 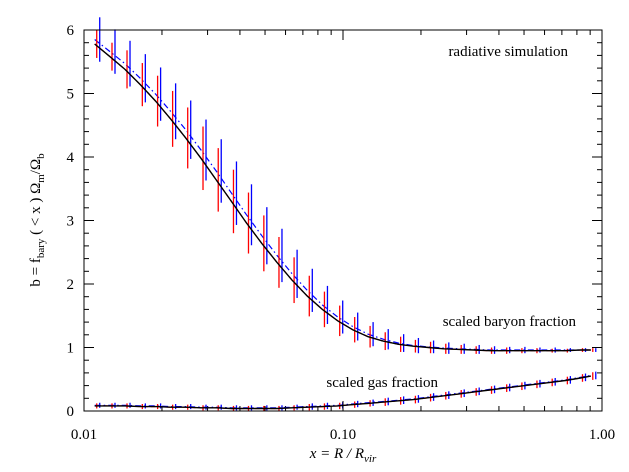 I want to click on x-tick-labels: 0.01 0.10 1.00, so click(x=343, y=435).